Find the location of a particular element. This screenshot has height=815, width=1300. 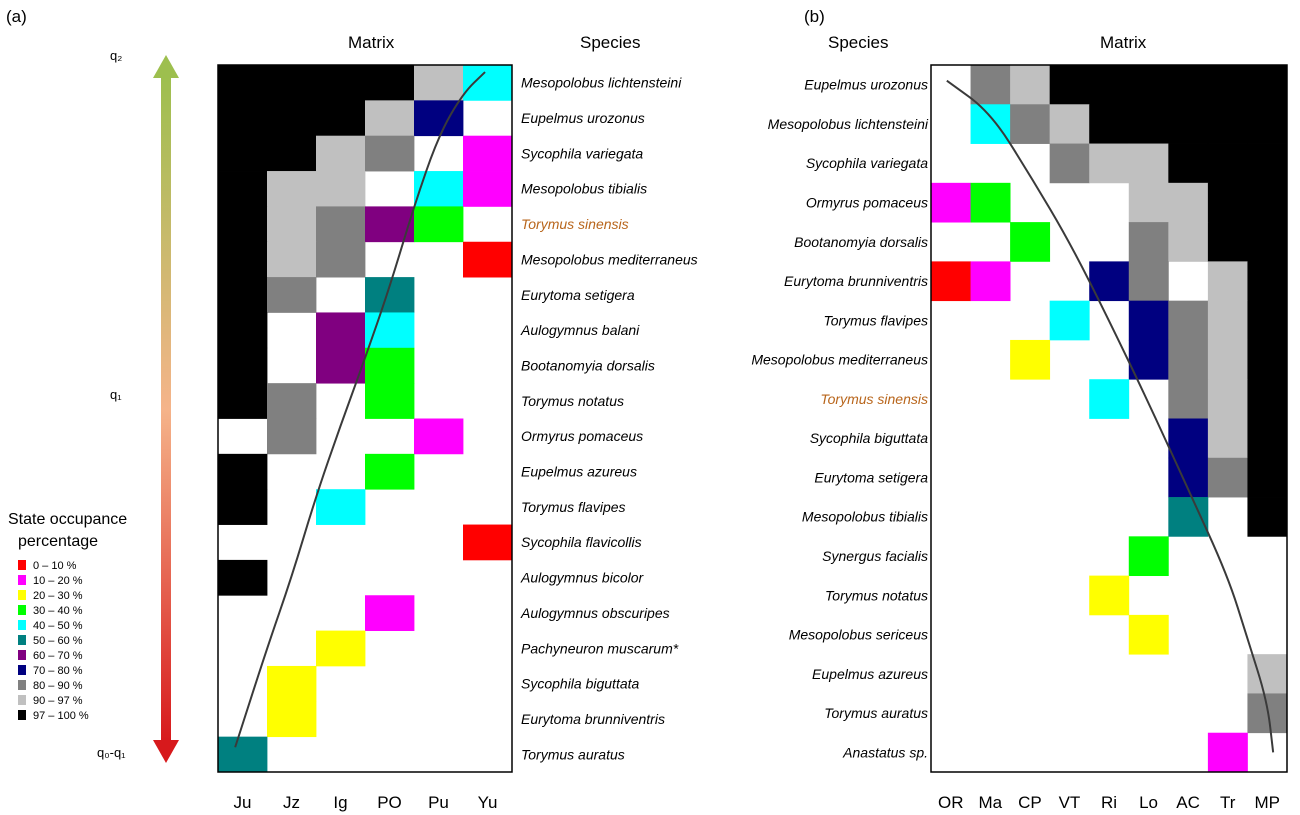

row-label: Torymus sinensis is located at coordinates (575, 224).